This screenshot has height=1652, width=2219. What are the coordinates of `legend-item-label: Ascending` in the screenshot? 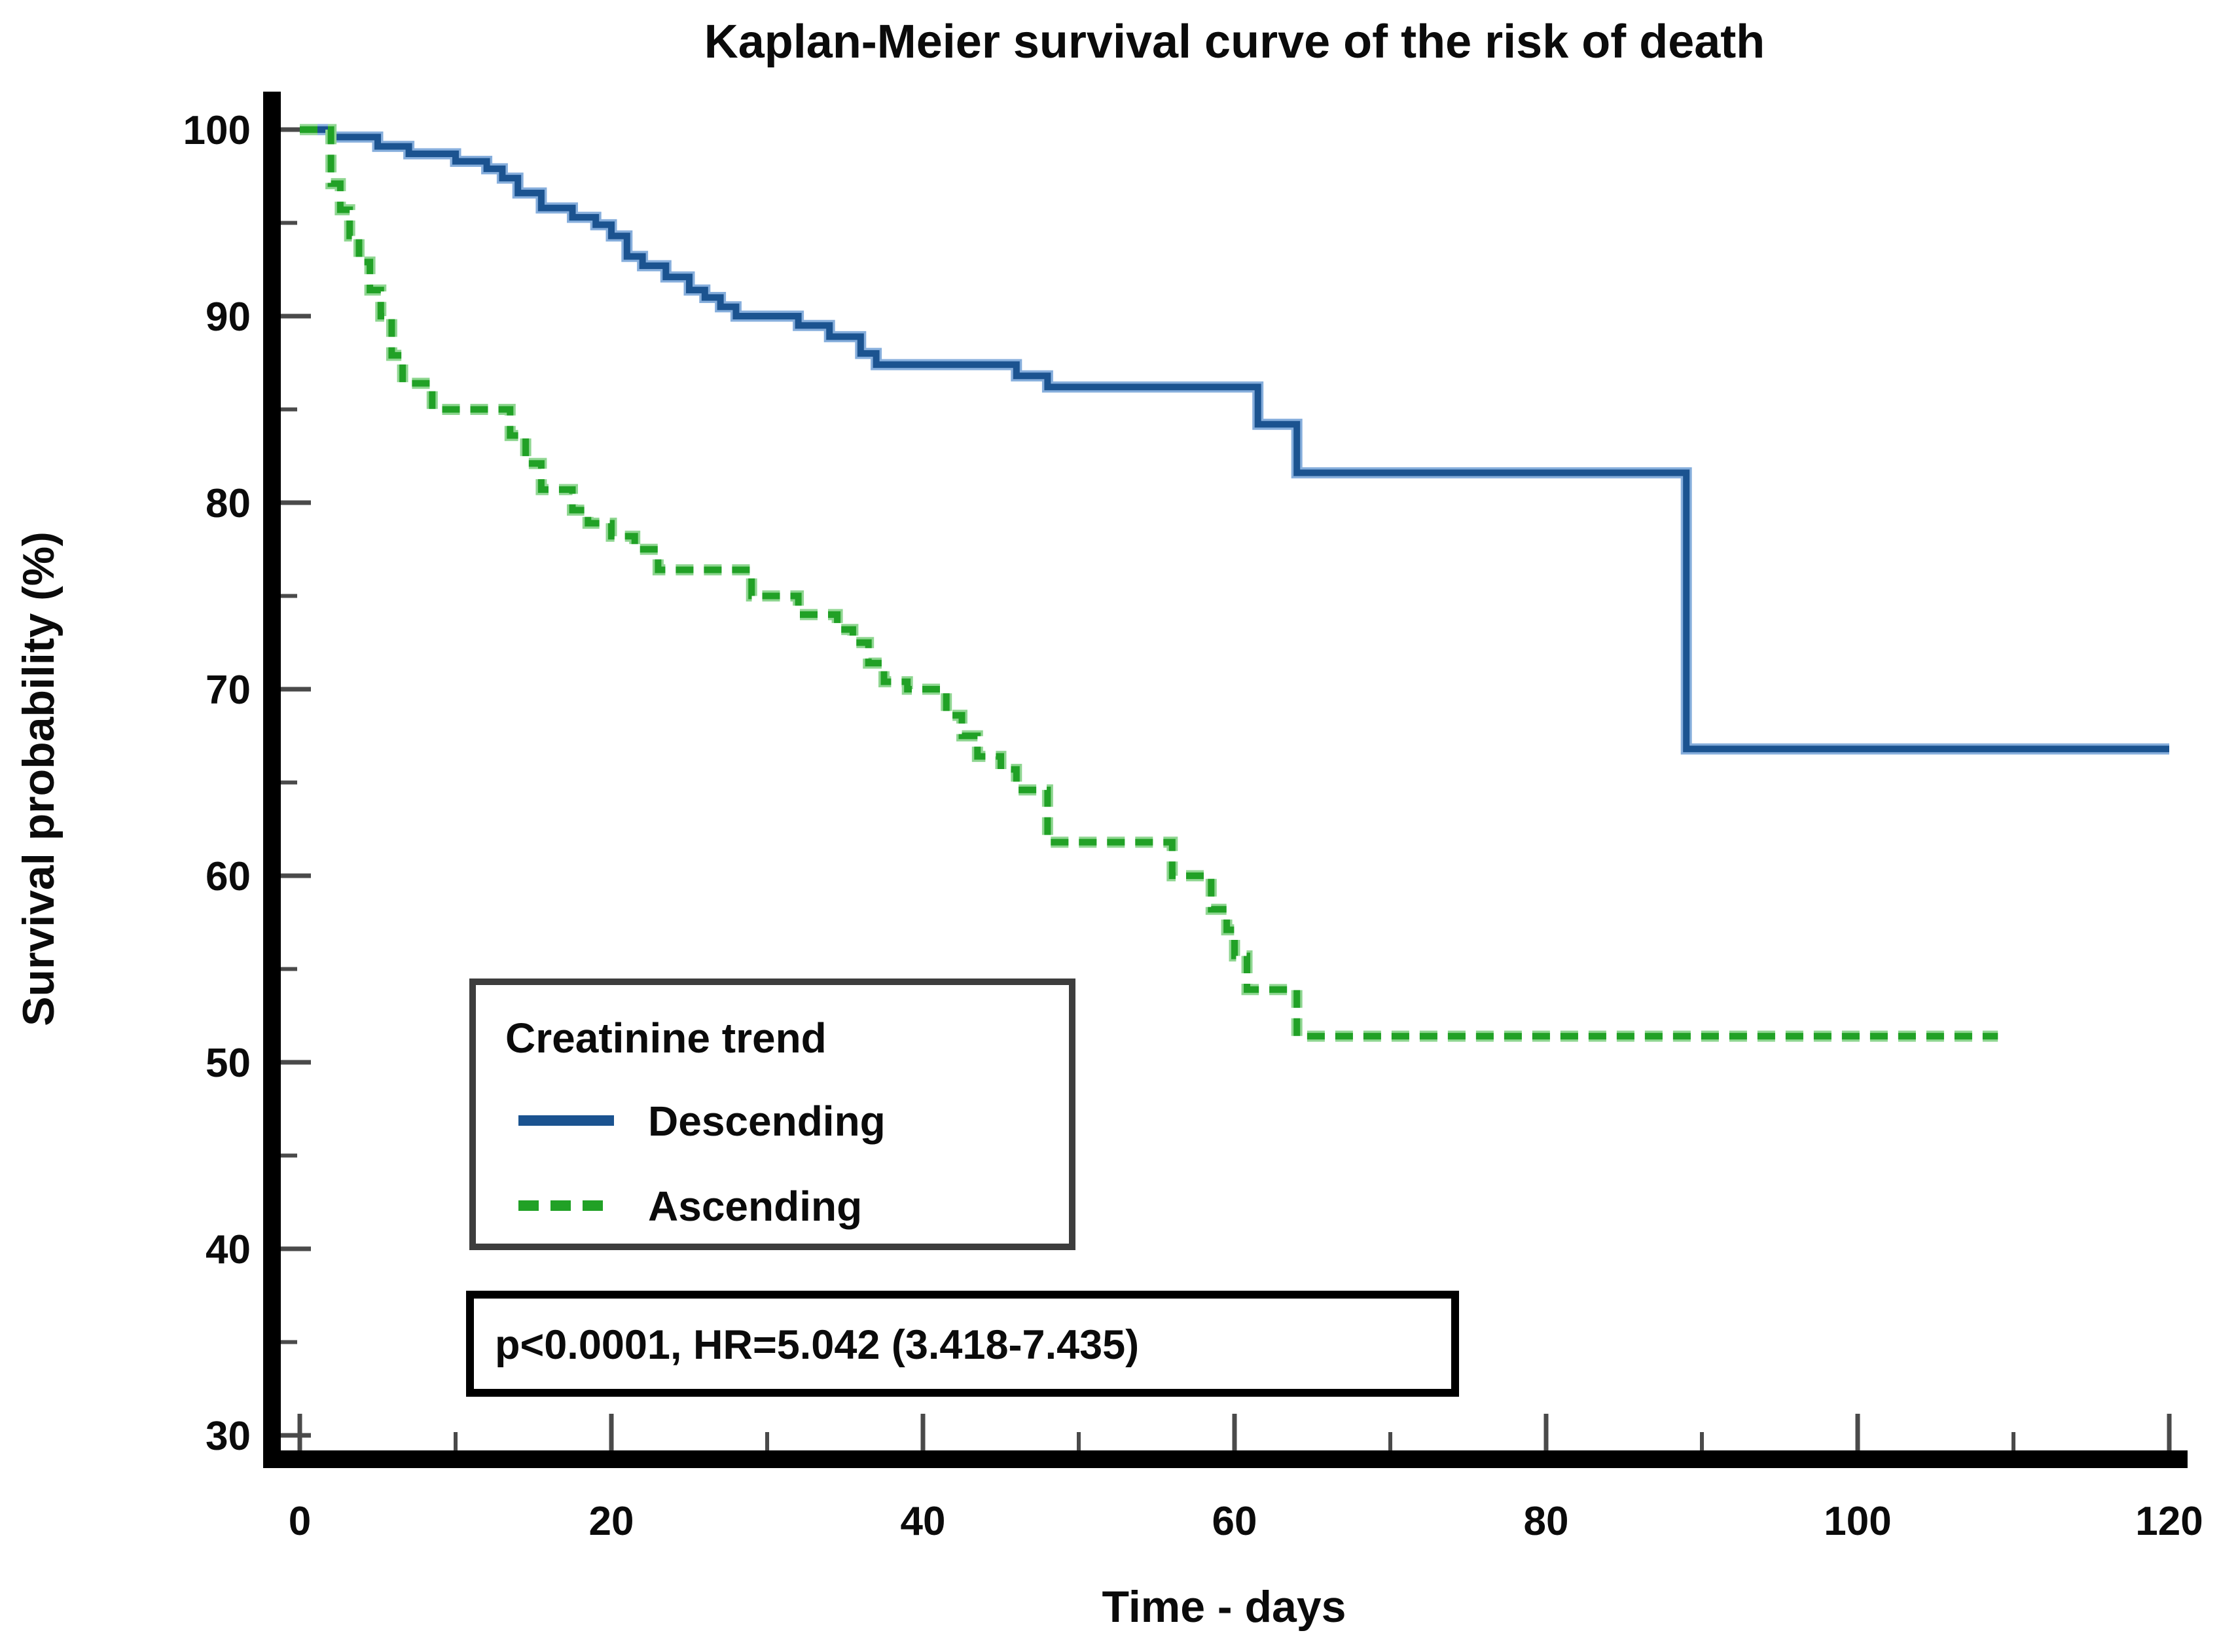 It's located at (755, 1206).